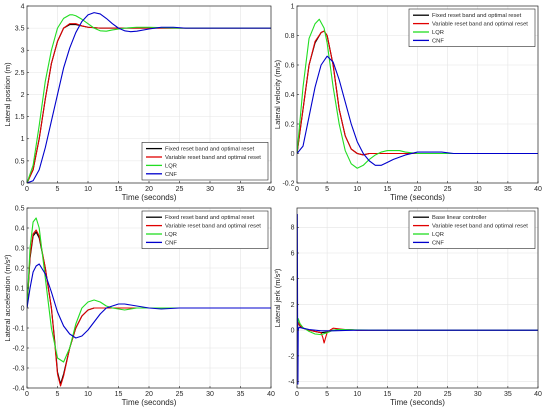  Describe the element at coordinates (20, 248) in the screenshot. I see `y-tick-label: 0.3` at that location.